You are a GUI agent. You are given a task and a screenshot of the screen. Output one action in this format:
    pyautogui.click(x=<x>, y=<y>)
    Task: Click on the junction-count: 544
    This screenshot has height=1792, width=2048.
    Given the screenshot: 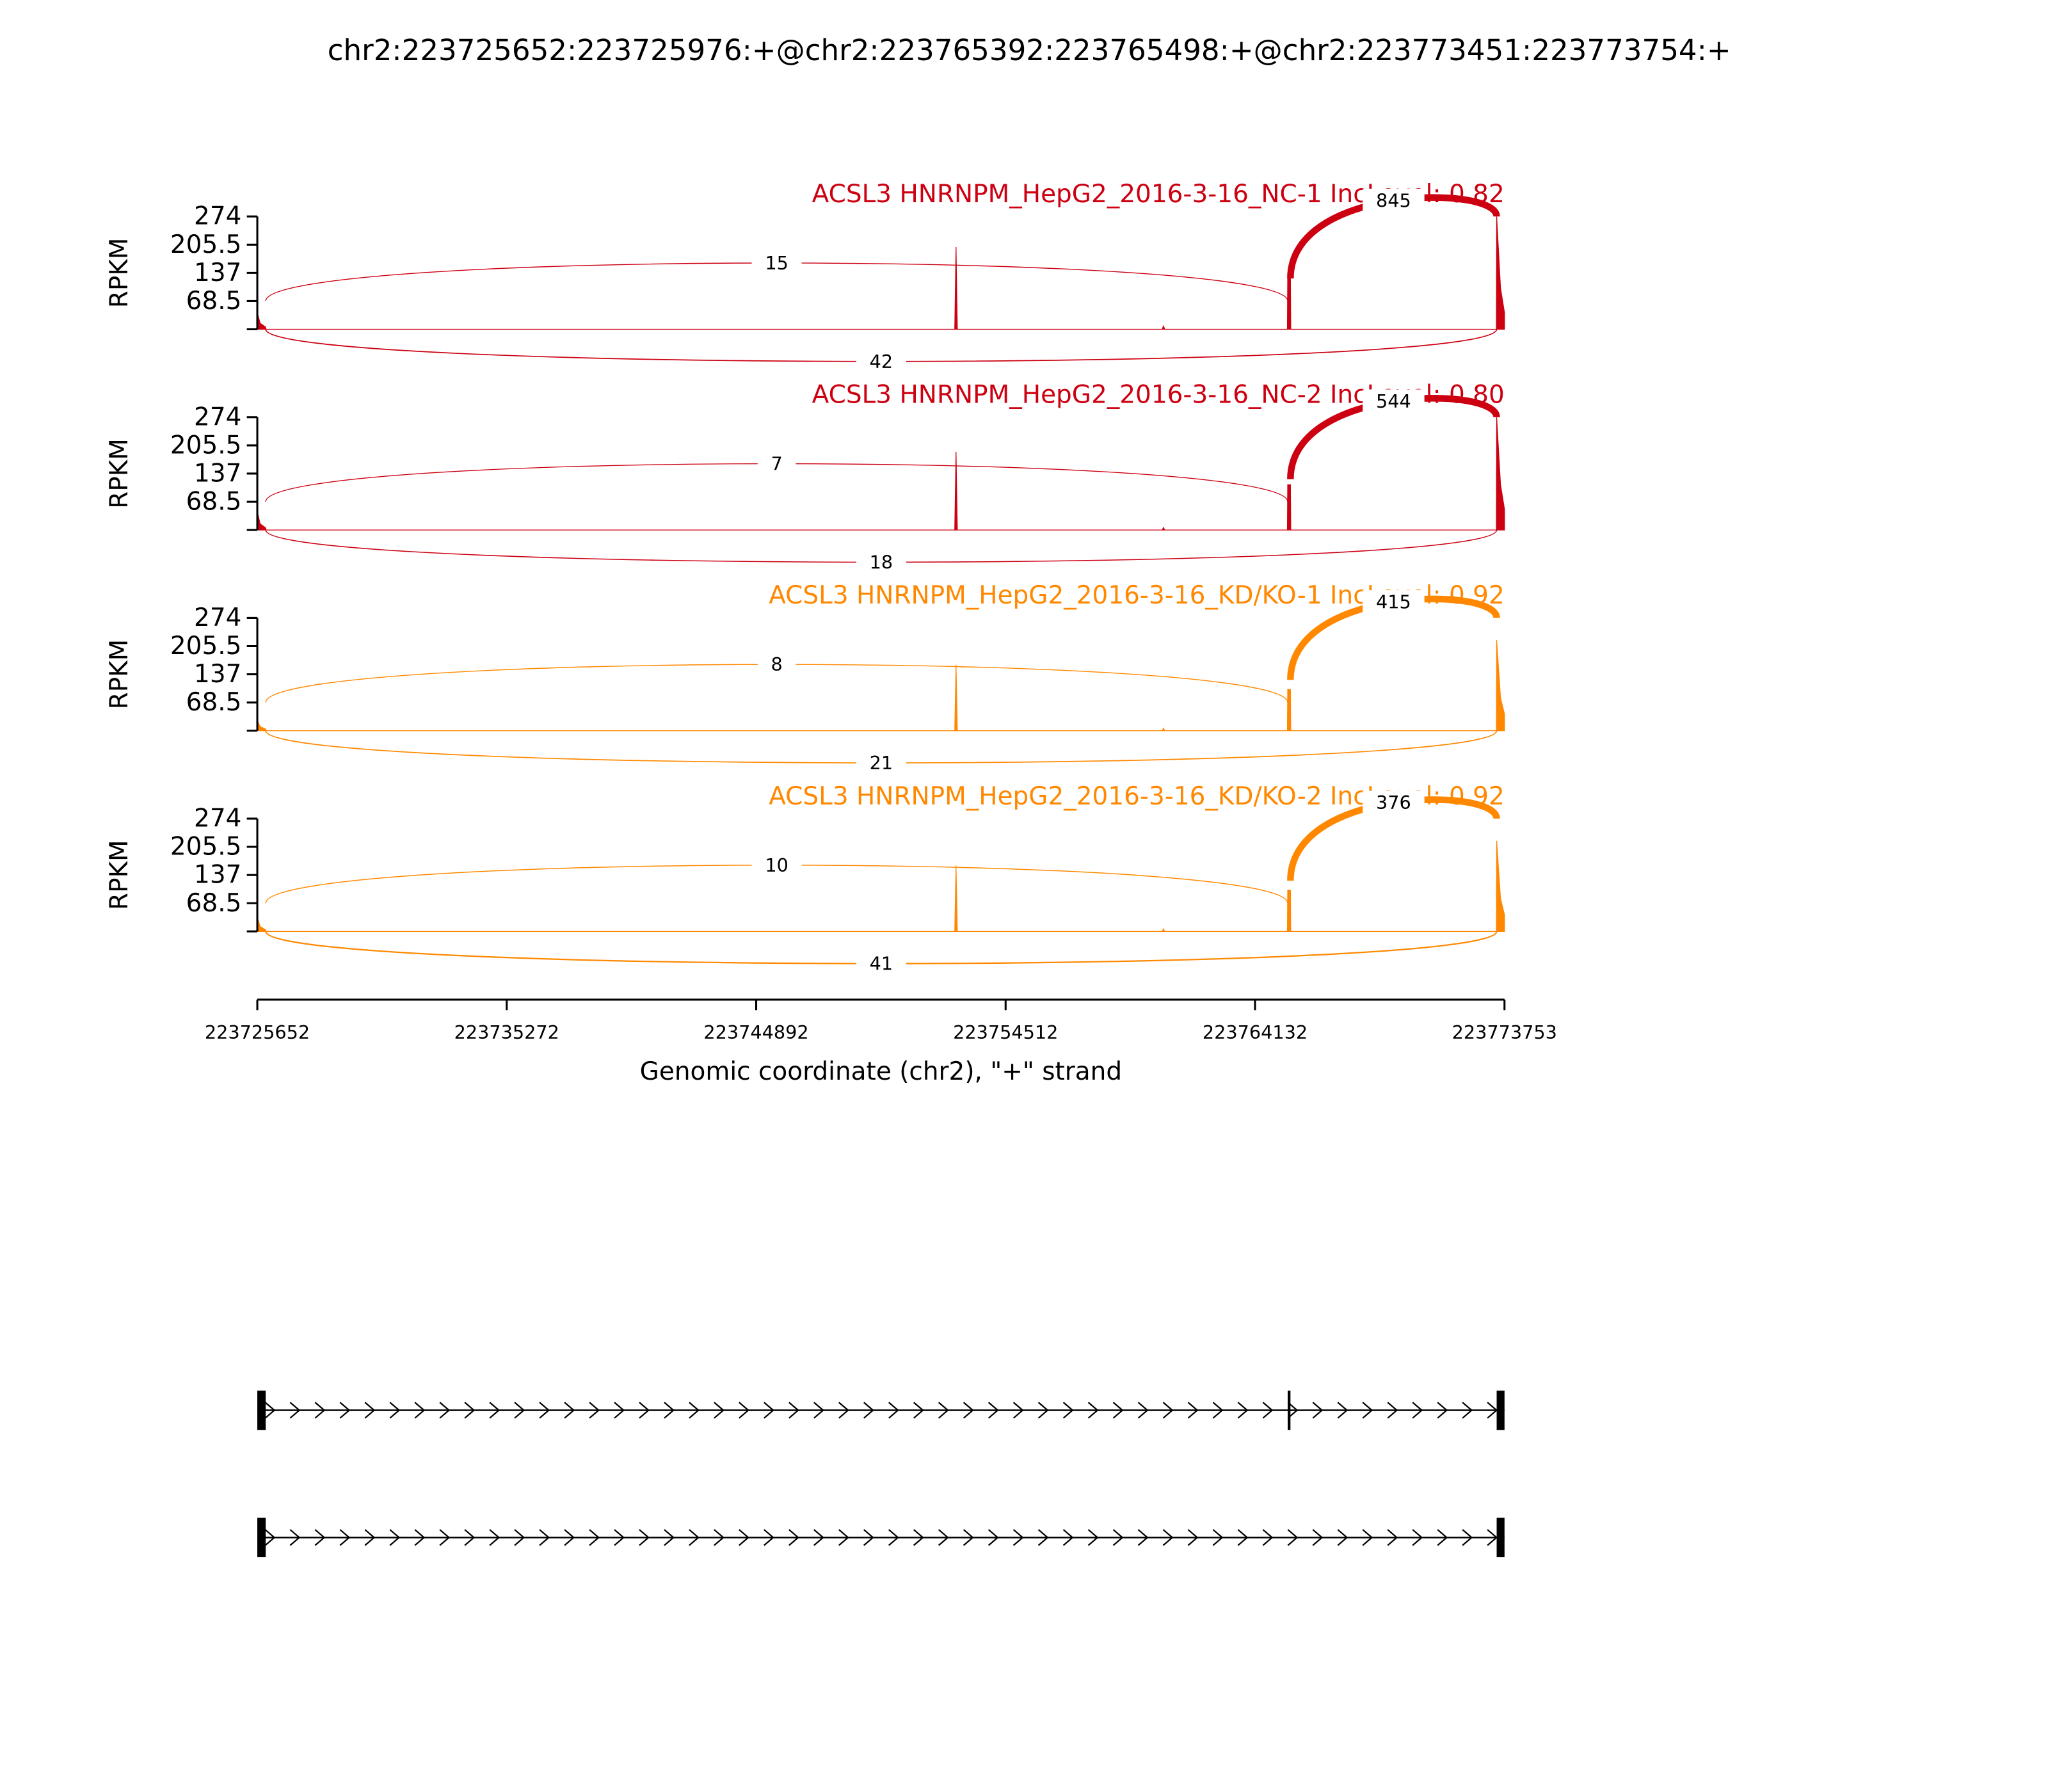 What is the action you would take?
    pyautogui.click(x=1393, y=401)
    